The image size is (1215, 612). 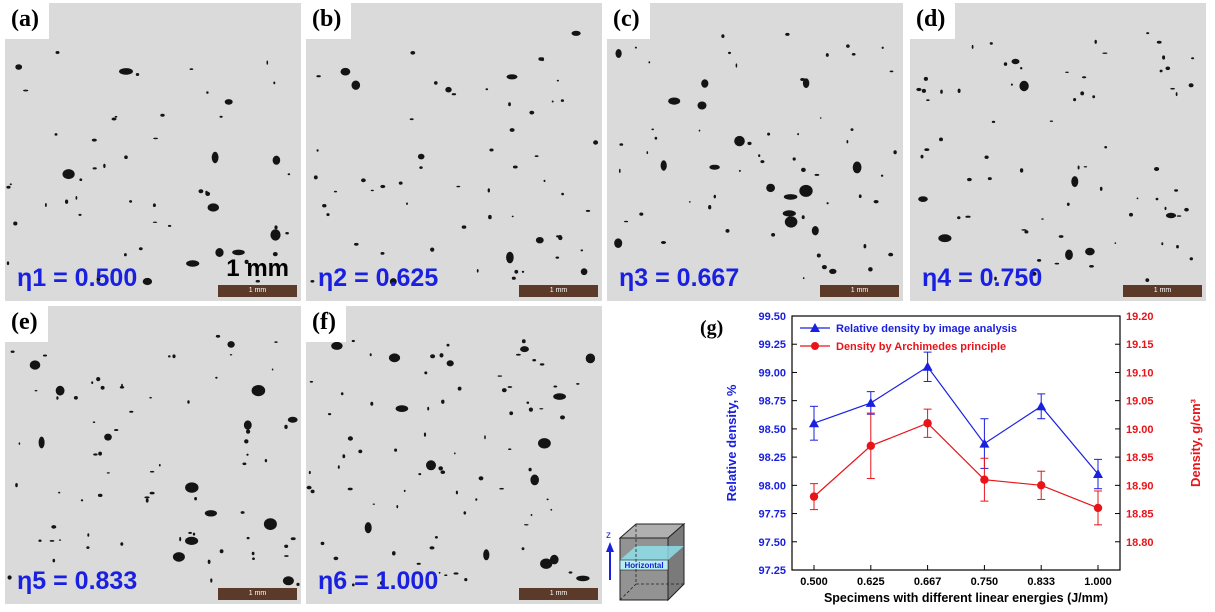 I want to click on scalebar: 1 mm, so click(x=257, y=594).